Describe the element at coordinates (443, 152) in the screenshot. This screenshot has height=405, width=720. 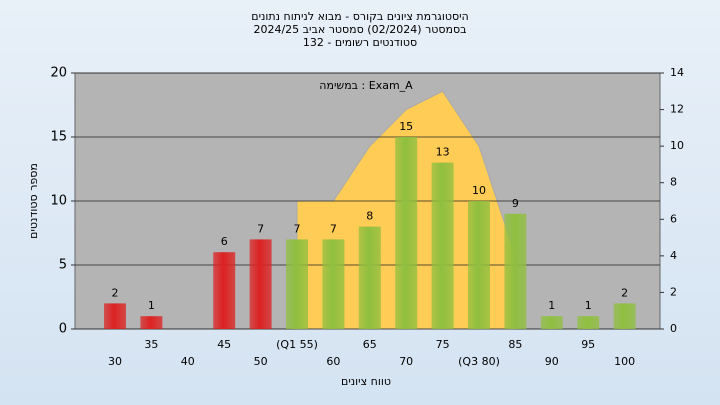
I see `value-label: 13` at that location.